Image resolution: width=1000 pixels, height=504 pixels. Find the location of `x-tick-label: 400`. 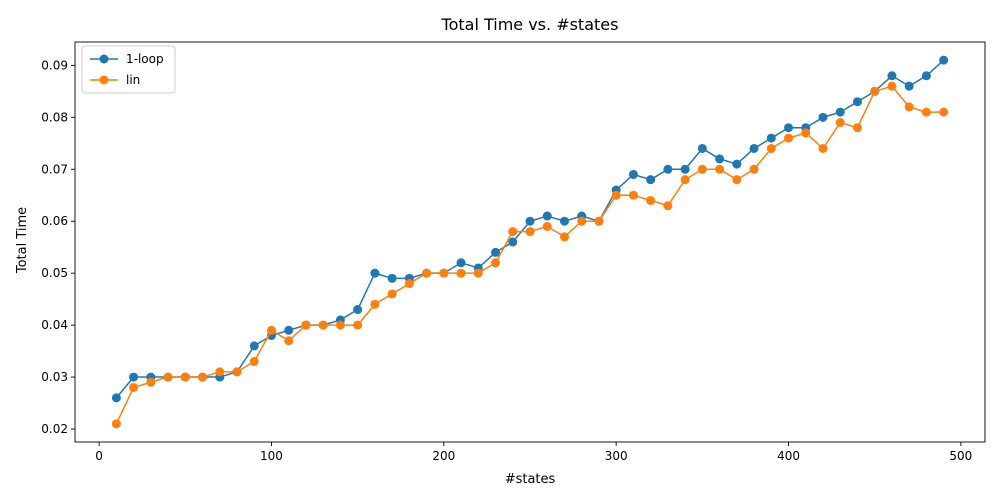

x-tick-label: 400 is located at coordinates (788, 456).